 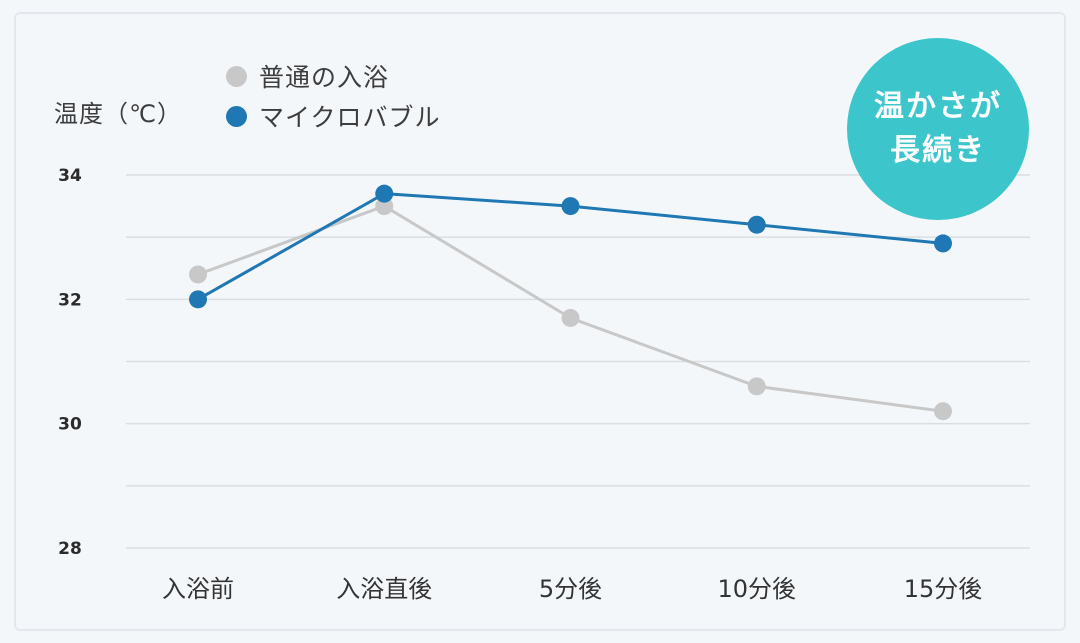 I want to click on y-tick-label: 28, so click(x=70, y=549).